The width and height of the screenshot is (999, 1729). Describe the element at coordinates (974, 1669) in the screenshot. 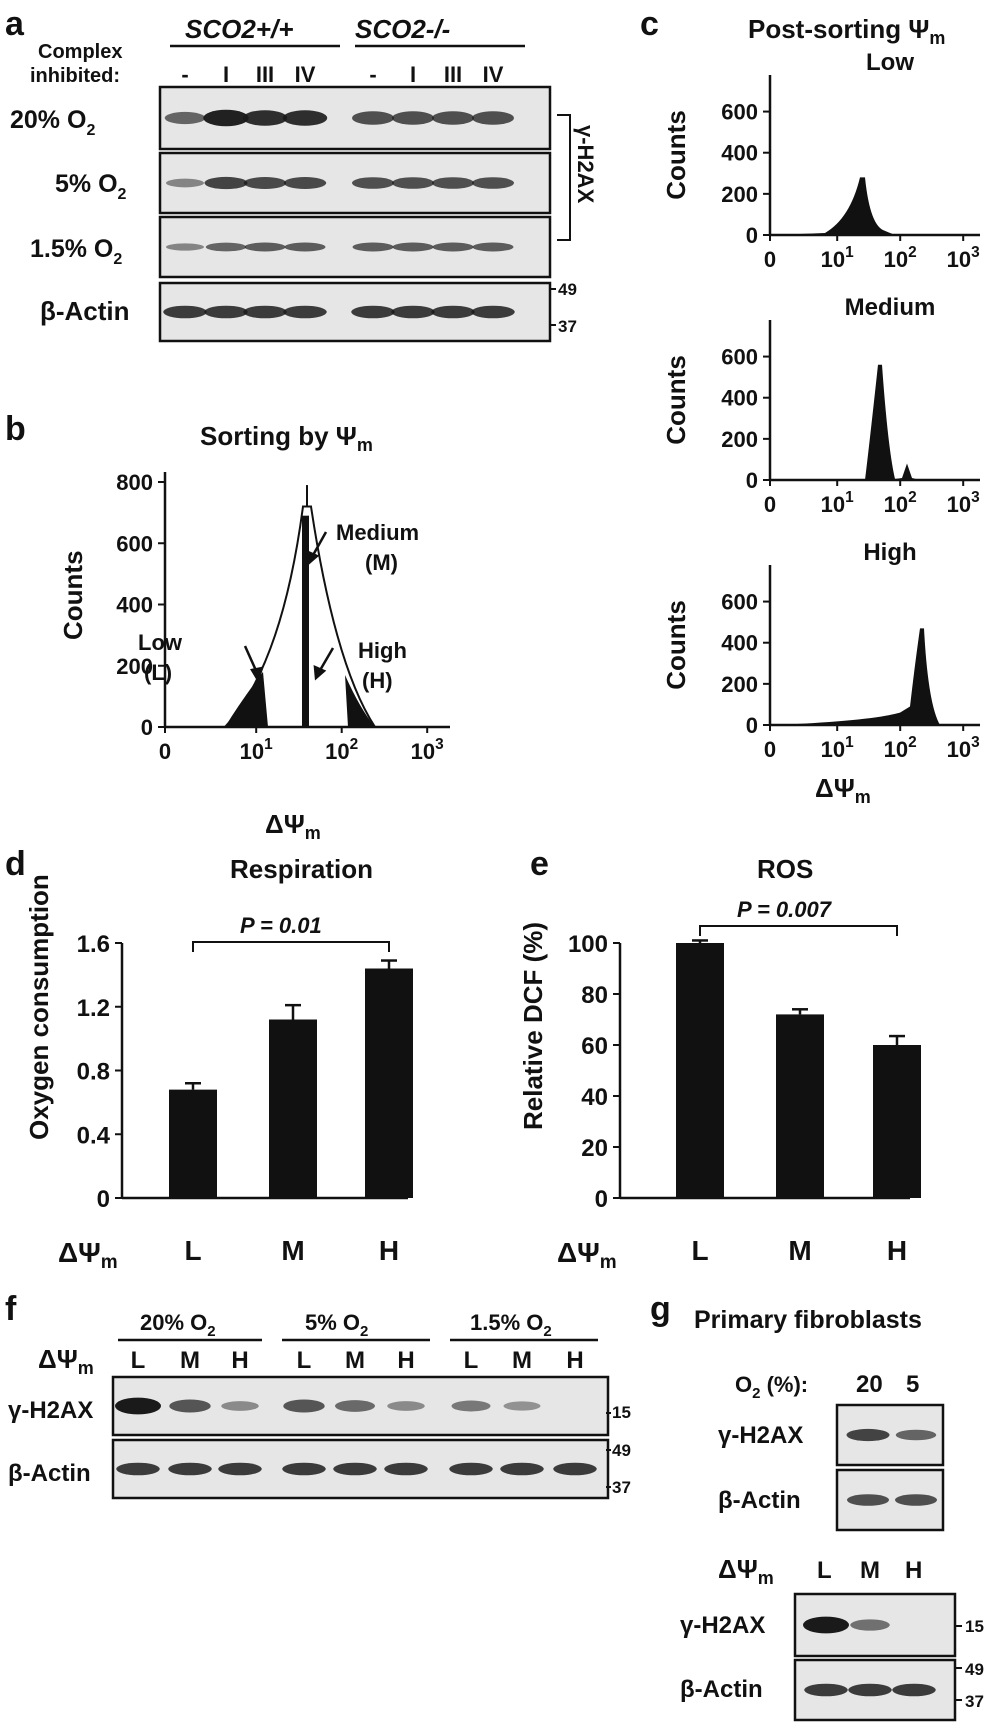

I see `g-mw-49: 49` at that location.